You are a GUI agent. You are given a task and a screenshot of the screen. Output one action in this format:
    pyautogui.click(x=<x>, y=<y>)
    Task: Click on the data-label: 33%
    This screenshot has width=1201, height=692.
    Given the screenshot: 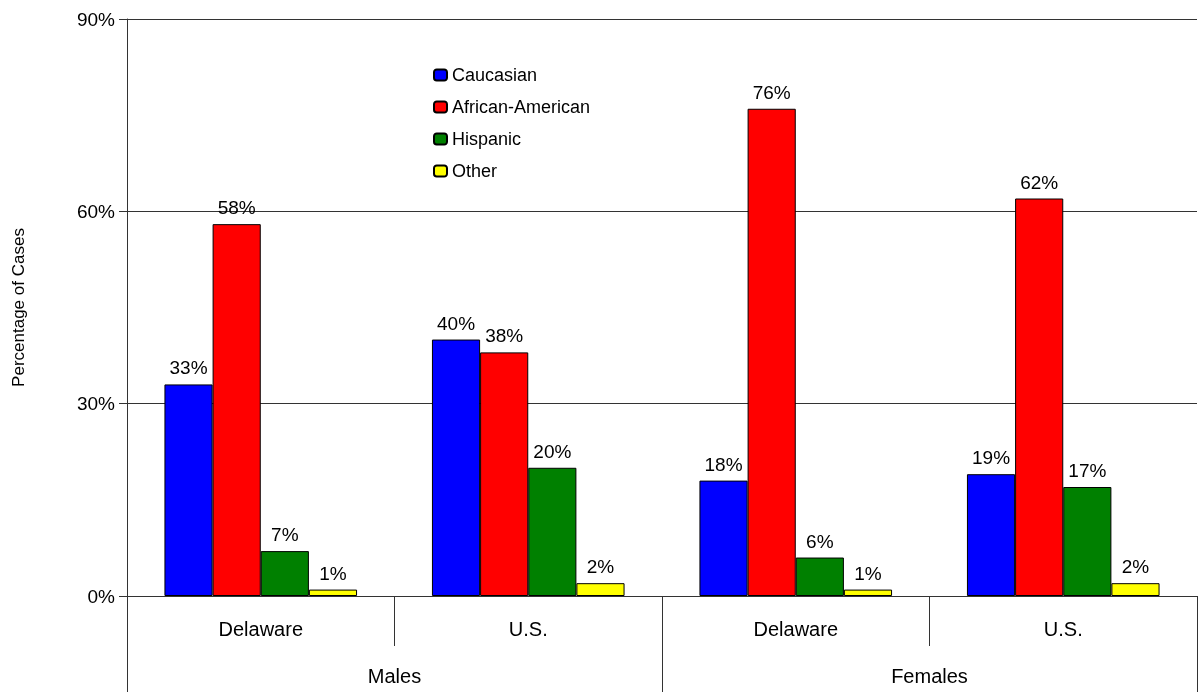 What is the action you would take?
    pyautogui.click(x=188, y=368)
    